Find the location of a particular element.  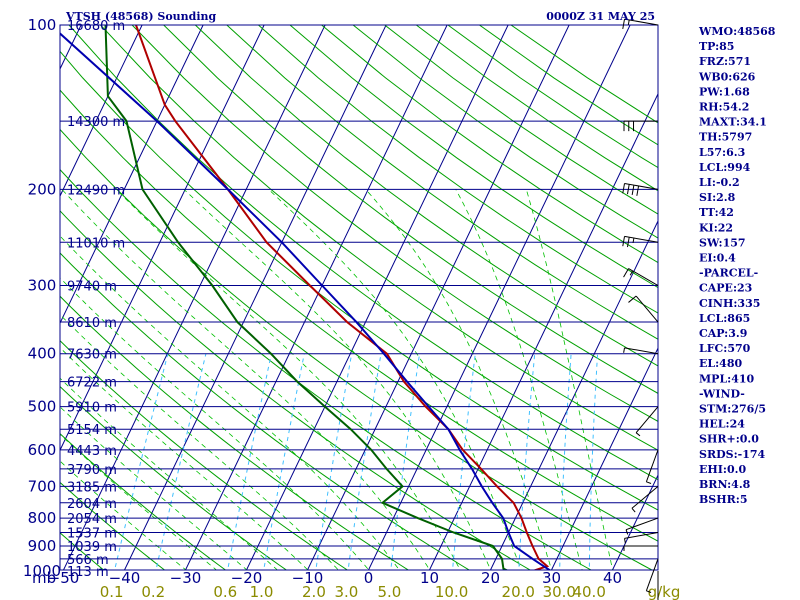

pressure-label: 300 is located at coordinates (42, 286).